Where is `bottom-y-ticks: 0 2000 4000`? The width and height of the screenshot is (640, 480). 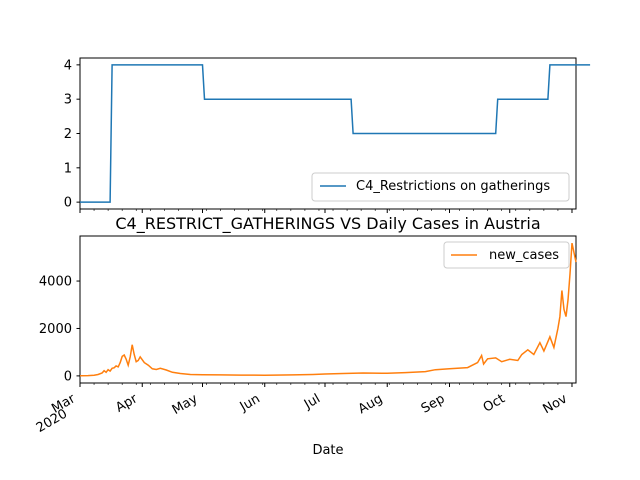 bottom-y-ticks: 0 2000 4000 is located at coordinates (59, 329).